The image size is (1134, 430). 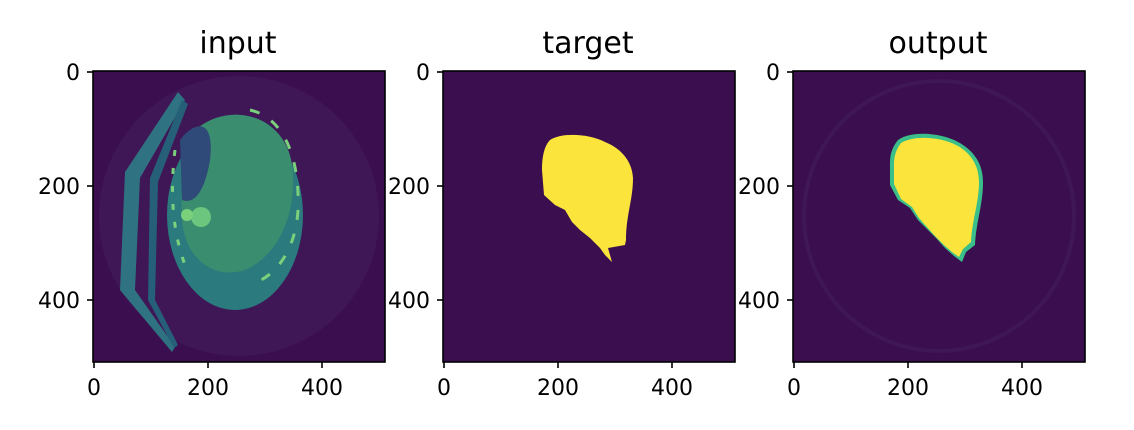 I want to click on panel-title: output, so click(x=938, y=43).